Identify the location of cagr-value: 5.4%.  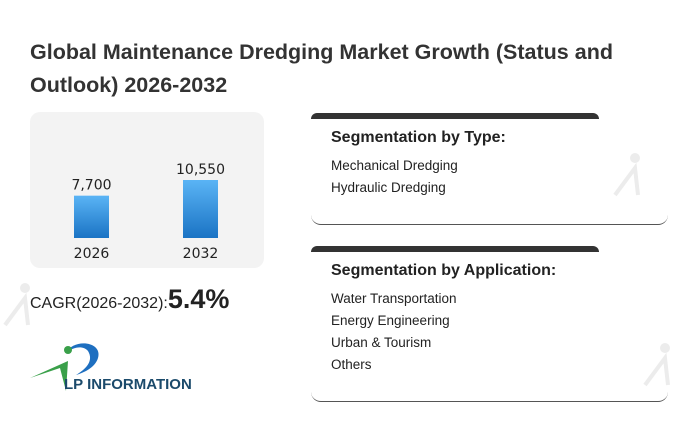
(198, 299).